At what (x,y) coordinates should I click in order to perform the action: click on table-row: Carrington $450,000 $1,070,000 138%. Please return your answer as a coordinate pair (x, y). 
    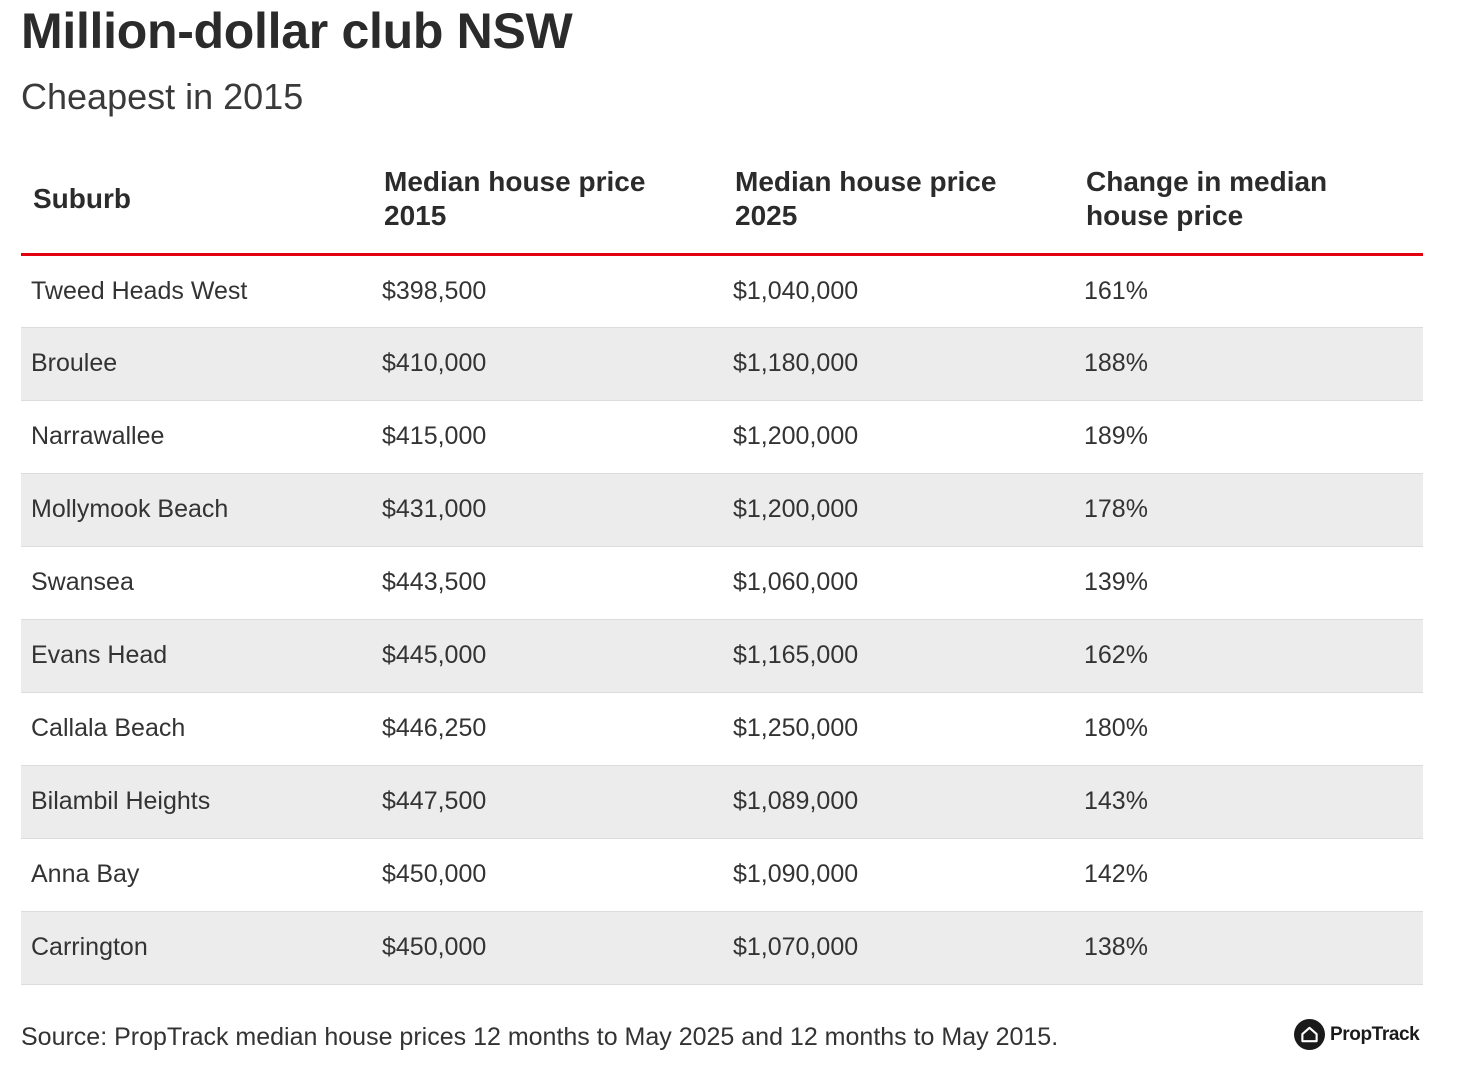
    Looking at the image, I should click on (722, 947).